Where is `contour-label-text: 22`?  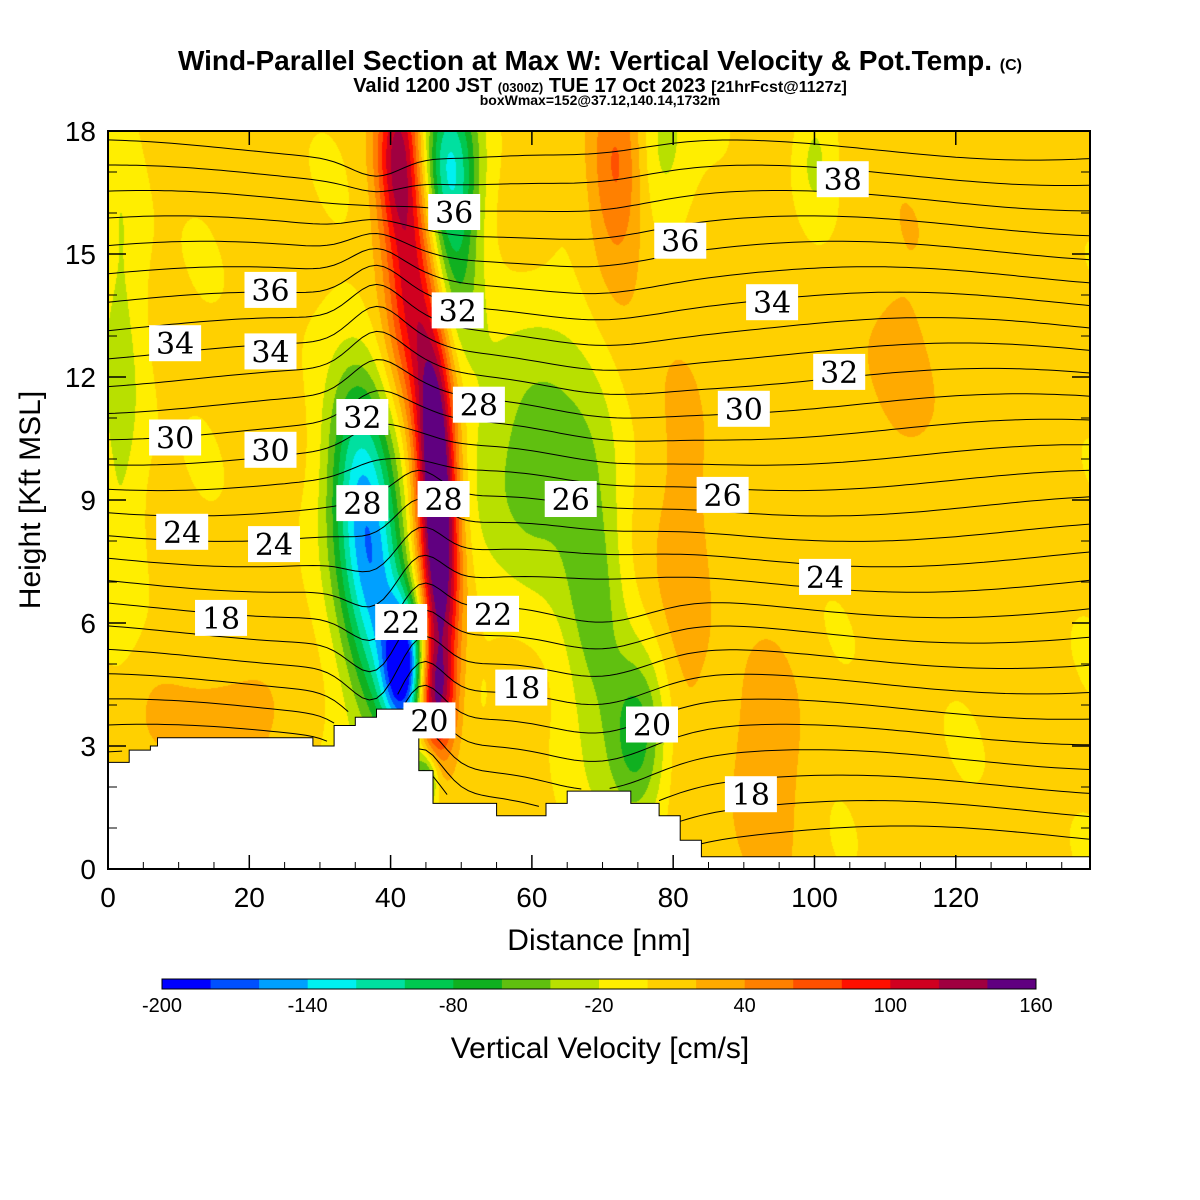 contour-label-text: 22 is located at coordinates (493, 615).